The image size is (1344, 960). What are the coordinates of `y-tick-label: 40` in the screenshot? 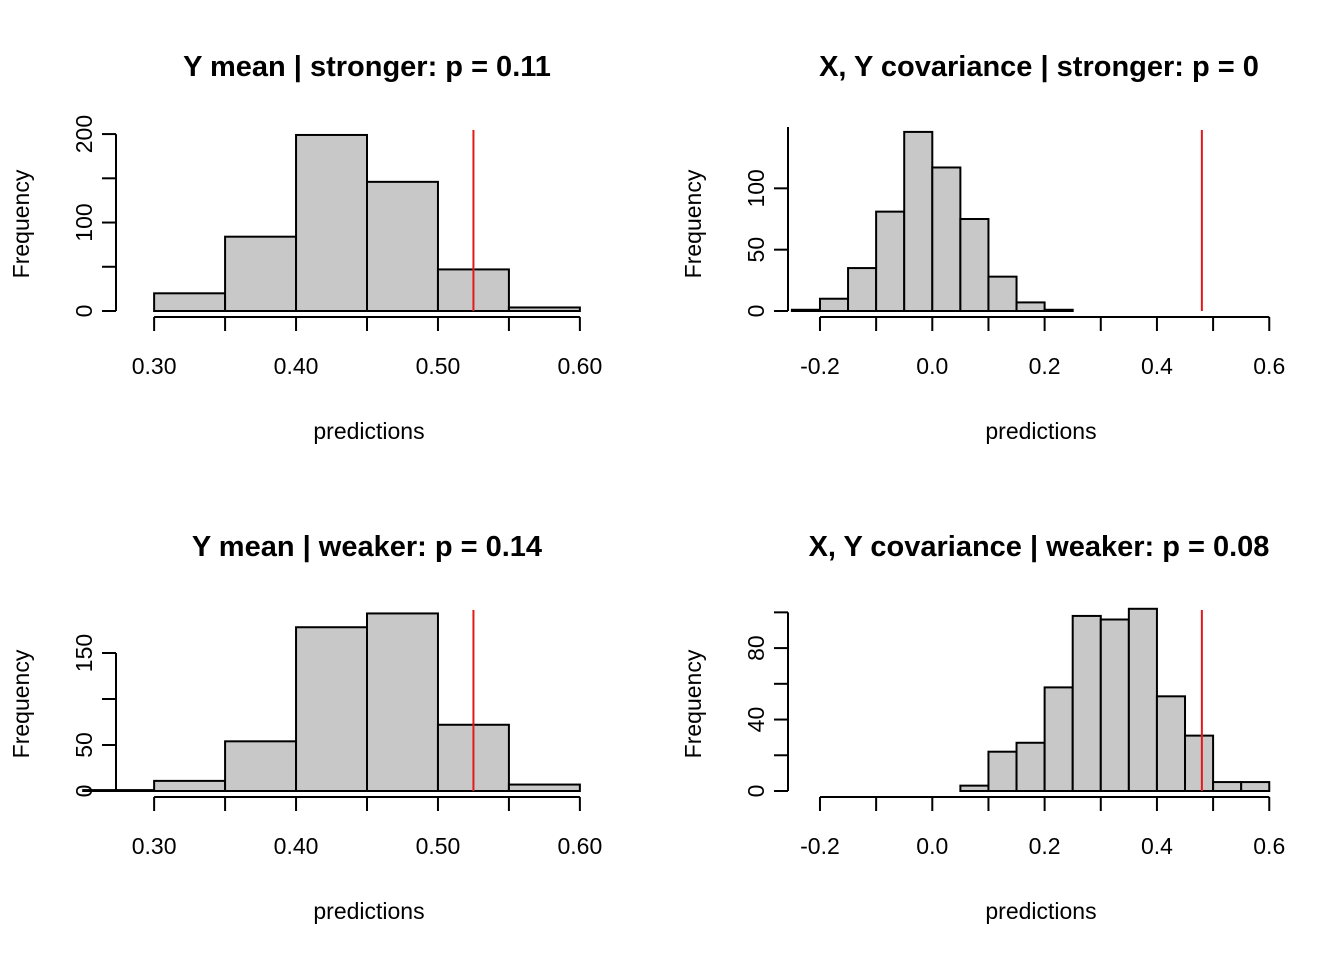 It's located at (756, 720).